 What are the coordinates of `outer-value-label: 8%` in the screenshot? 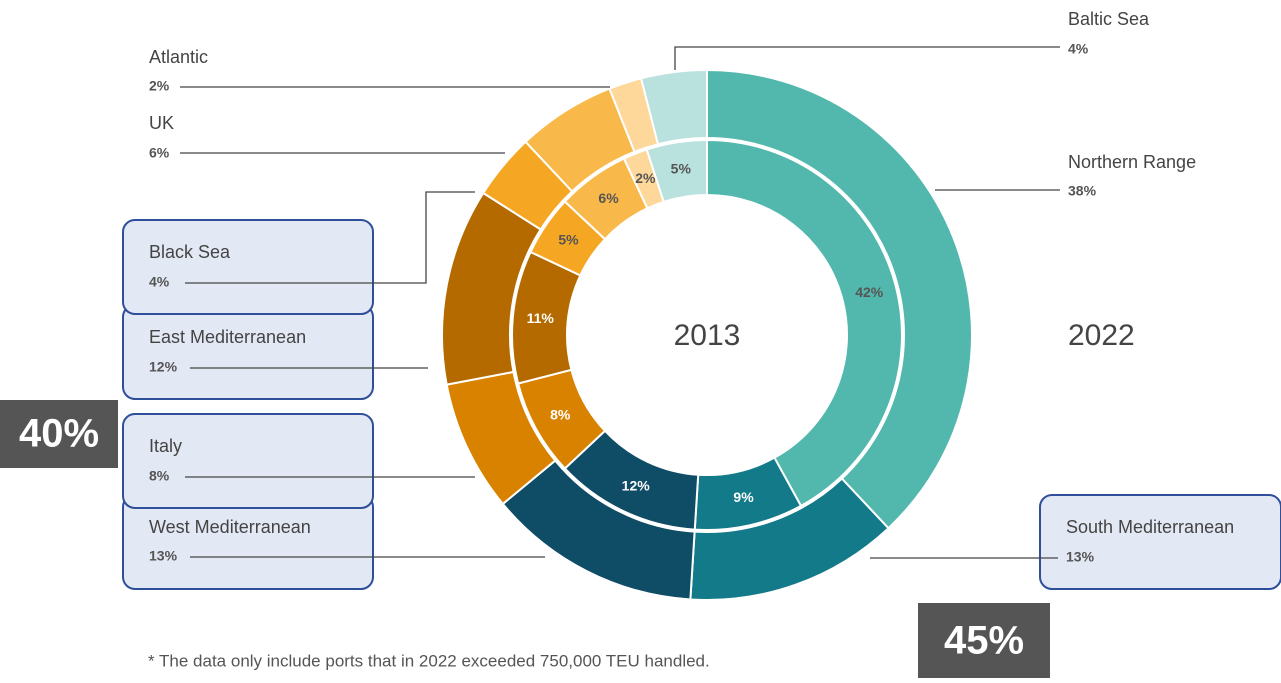 It's located at (159, 476).